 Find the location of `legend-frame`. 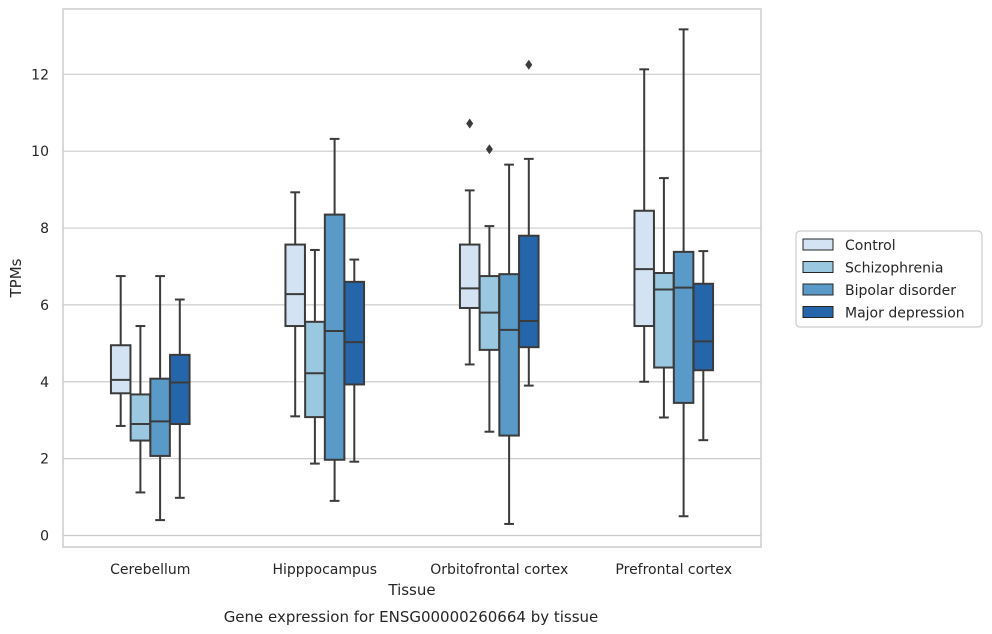

legend-frame is located at coordinates (889, 279).